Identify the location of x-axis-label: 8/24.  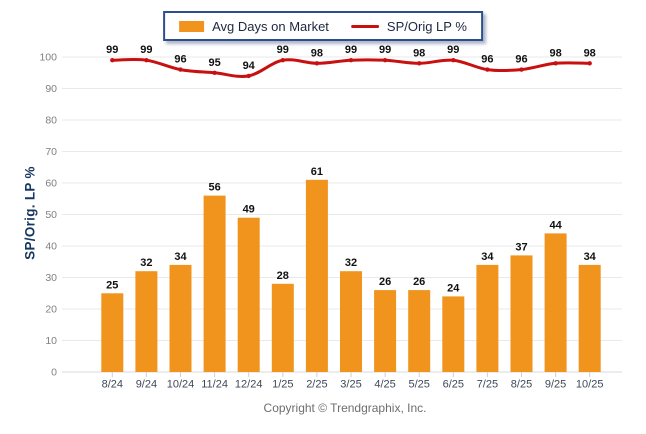
(112, 385).